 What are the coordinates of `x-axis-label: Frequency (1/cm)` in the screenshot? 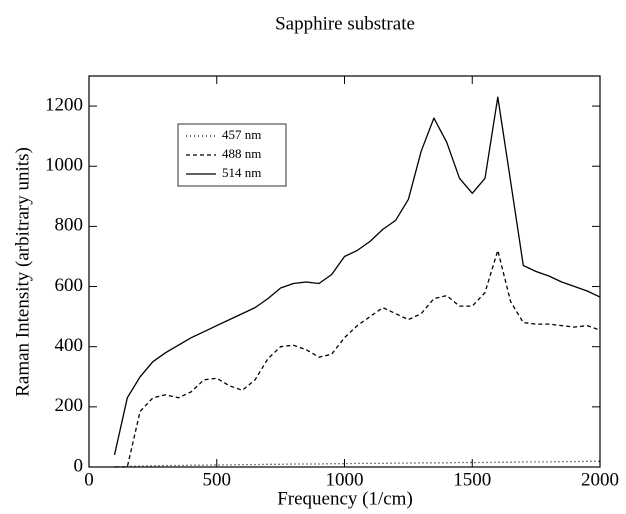 It's located at (345, 498).